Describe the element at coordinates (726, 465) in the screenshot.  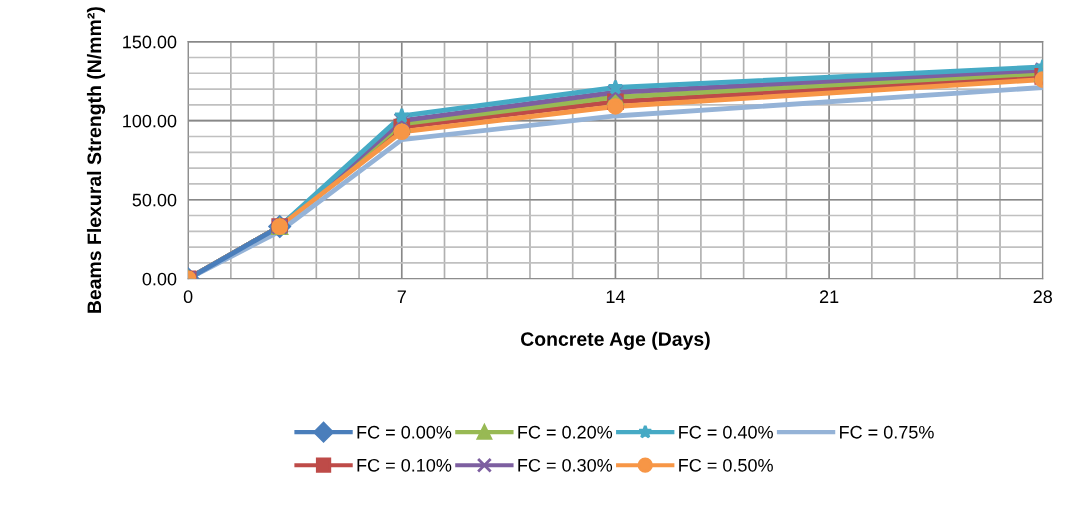
I see `legend-label: FC = 0.50%` at that location.